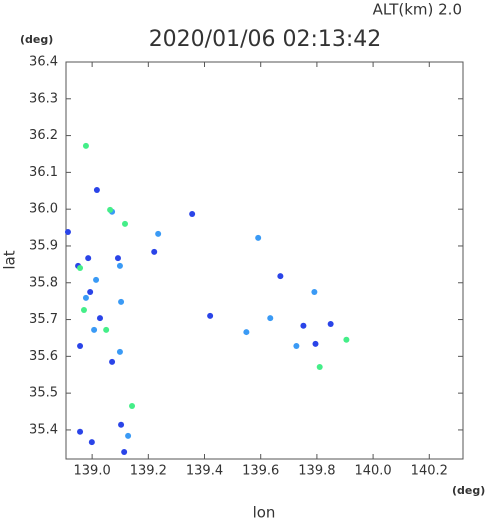 The width and height of the screenshot is (490, 521). Describe the element at coordinates (43, 319) in the screenshot. I see `y-tick-label: 35.7` at that location.